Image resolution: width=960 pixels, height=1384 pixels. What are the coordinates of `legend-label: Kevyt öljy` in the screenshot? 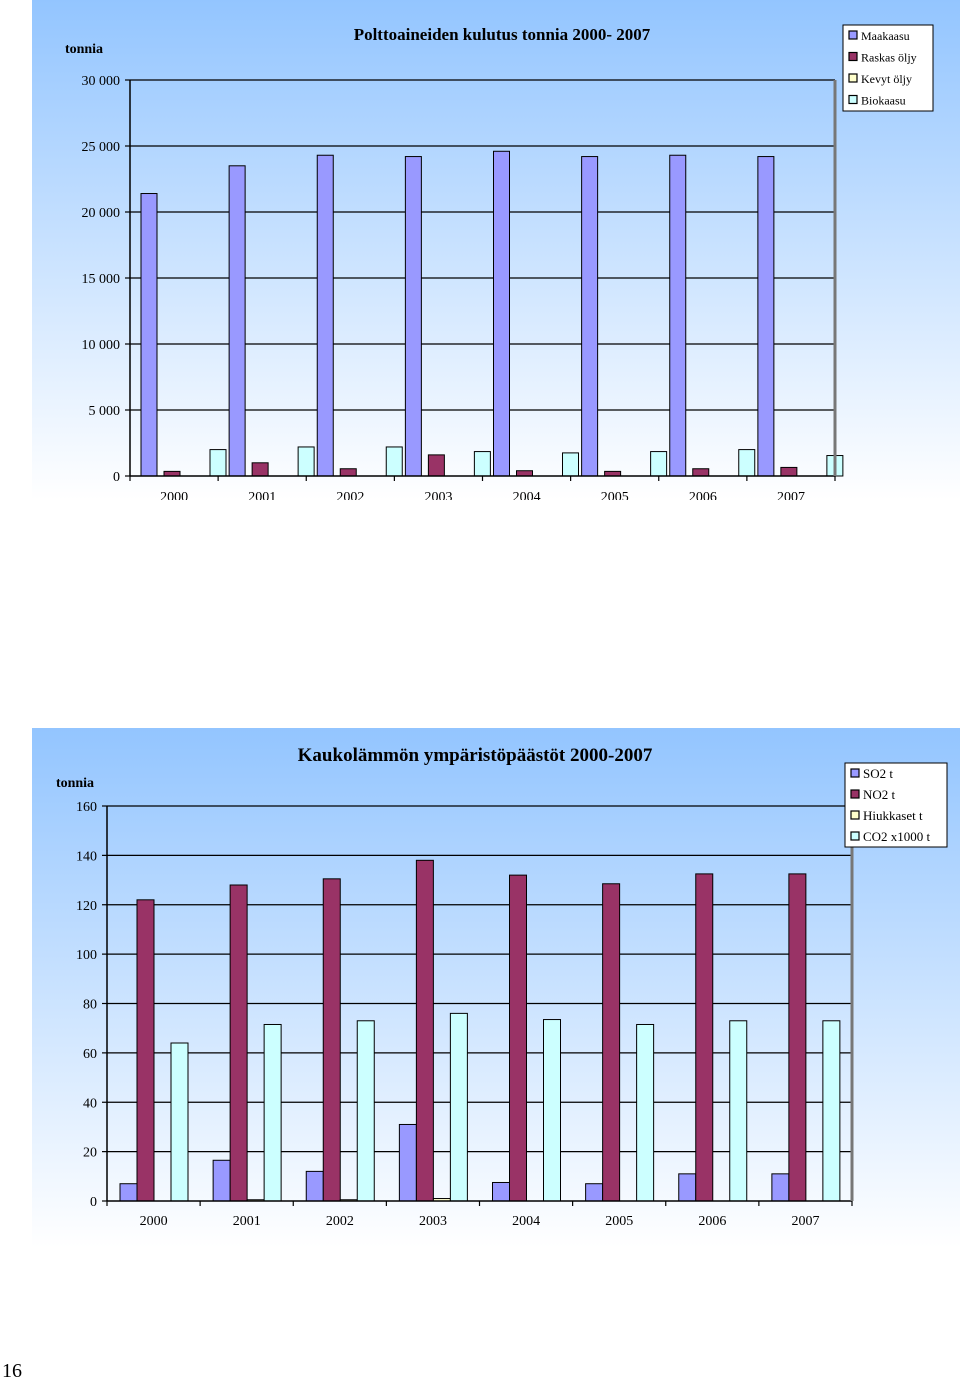 It's located at (886, 79).